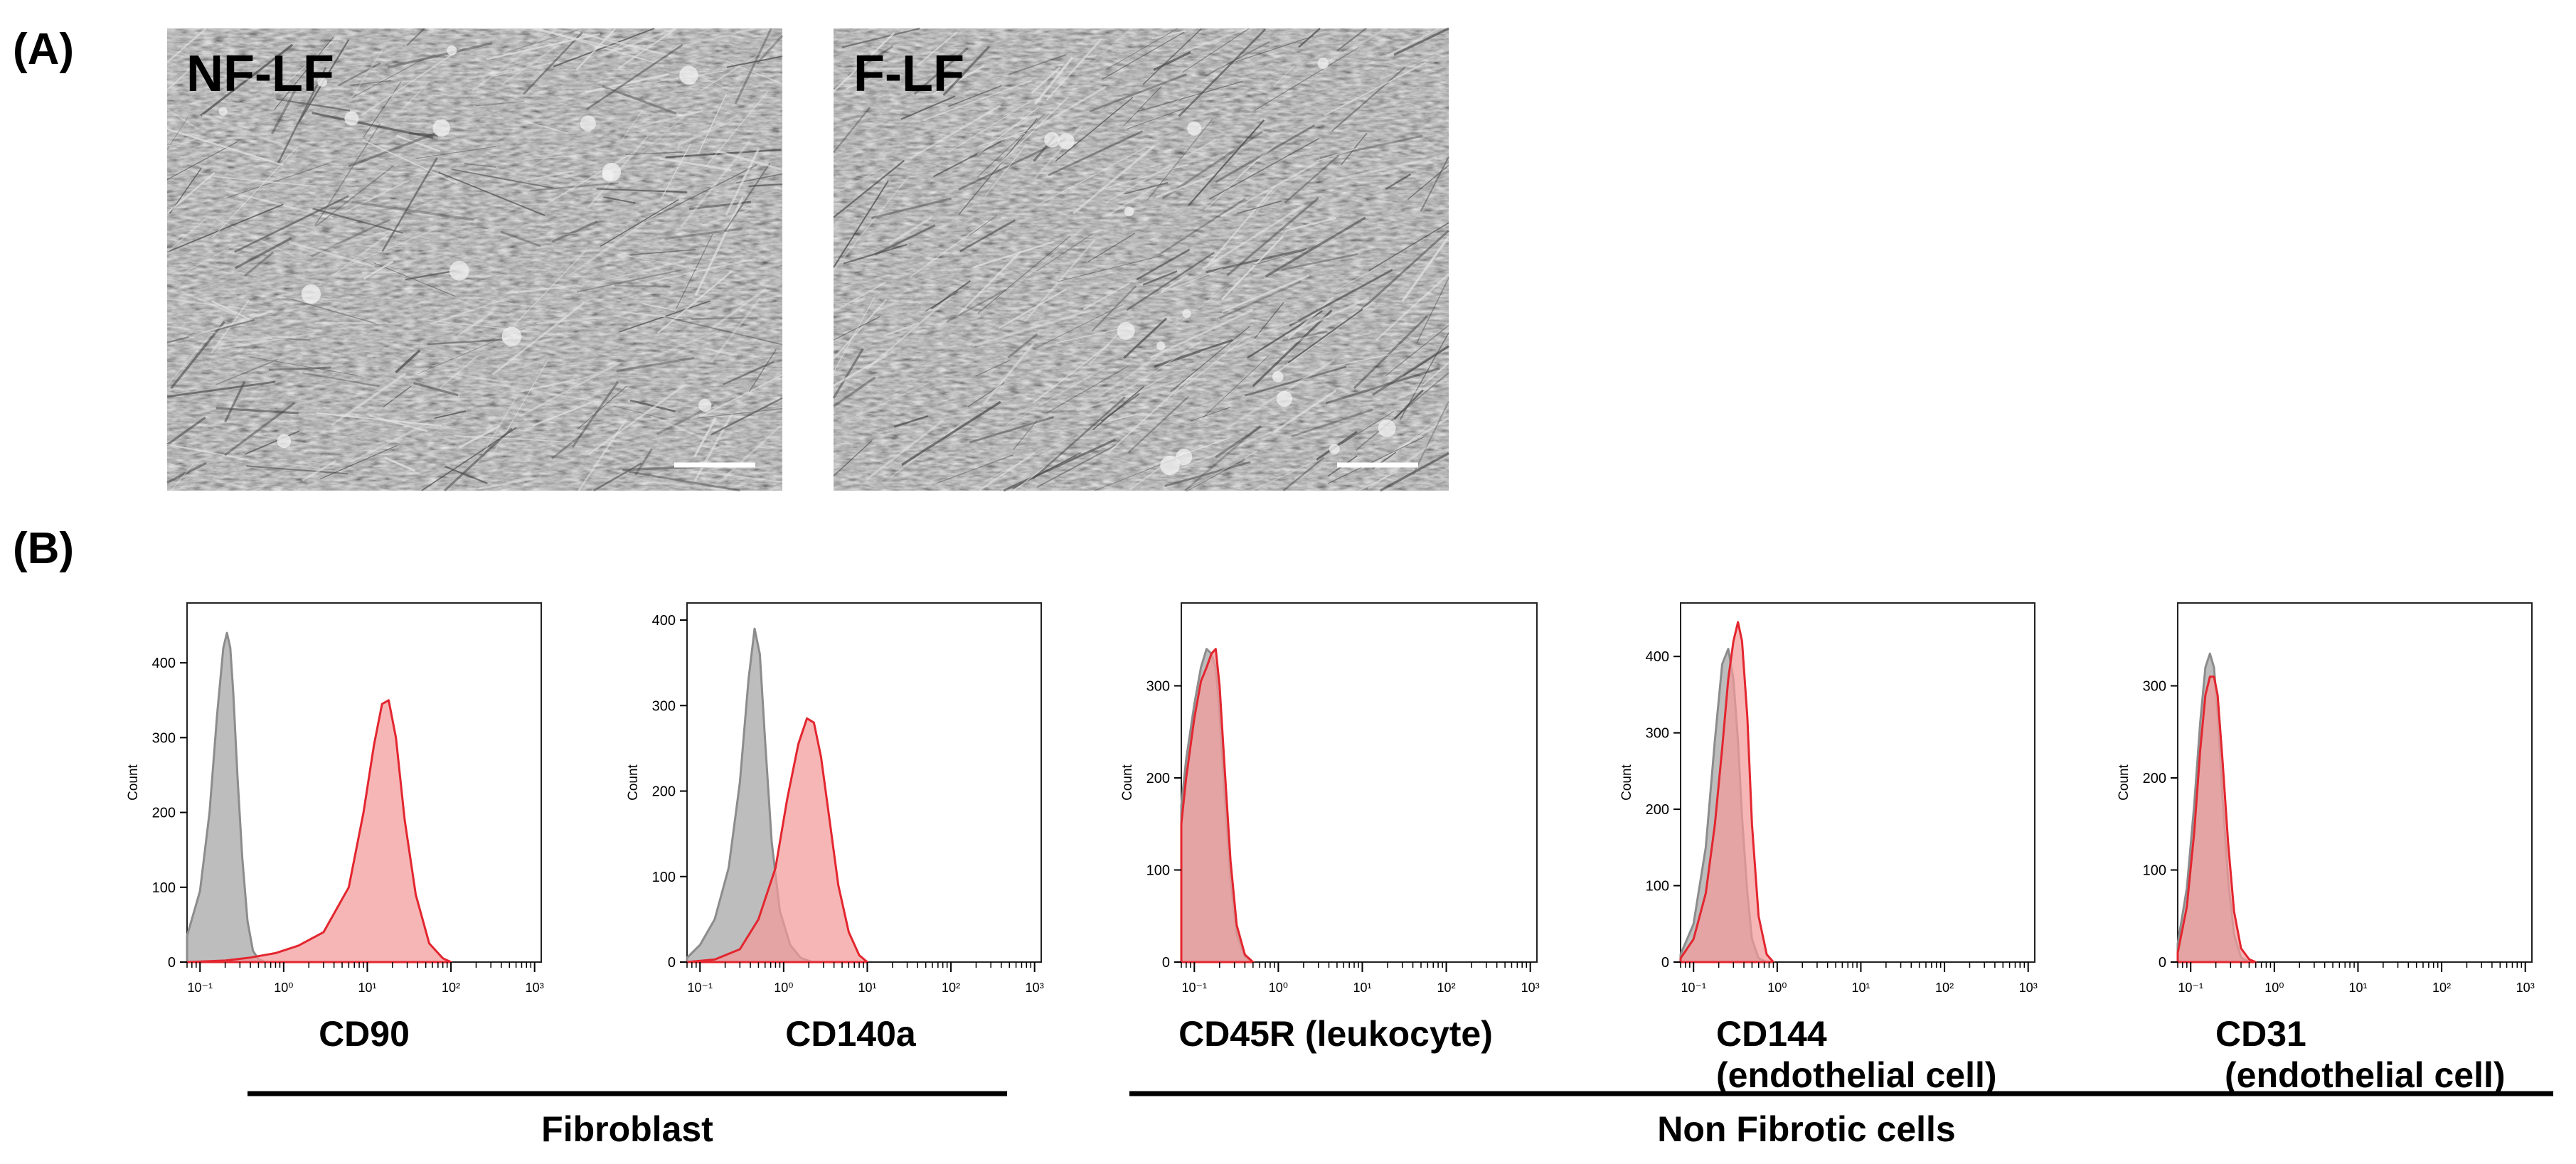 The height and width of the screenshot is (1164, 2576). Describe the element at coordinates (2154, 687) in the screenshot. I see `y-tick-label: 300` at that location.